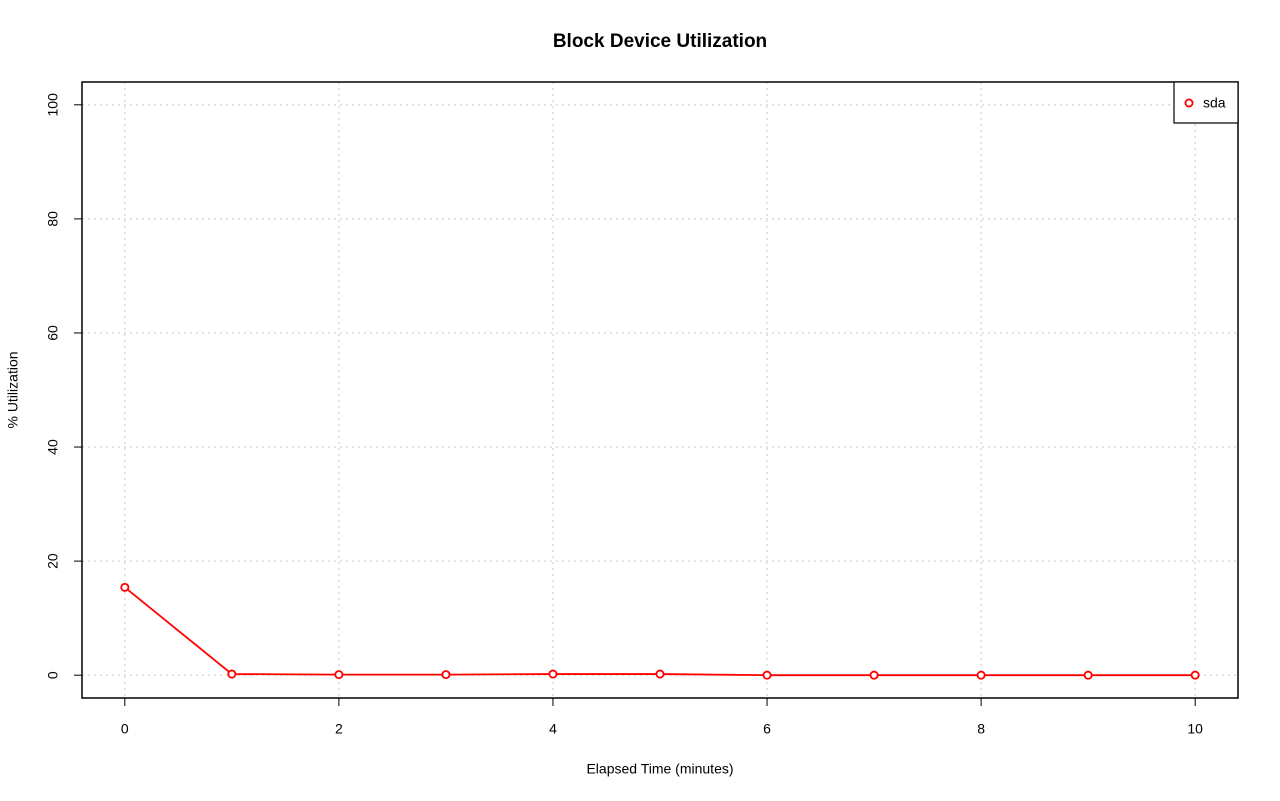  I want to click on x-tick-label: 4, so click(553, 729).